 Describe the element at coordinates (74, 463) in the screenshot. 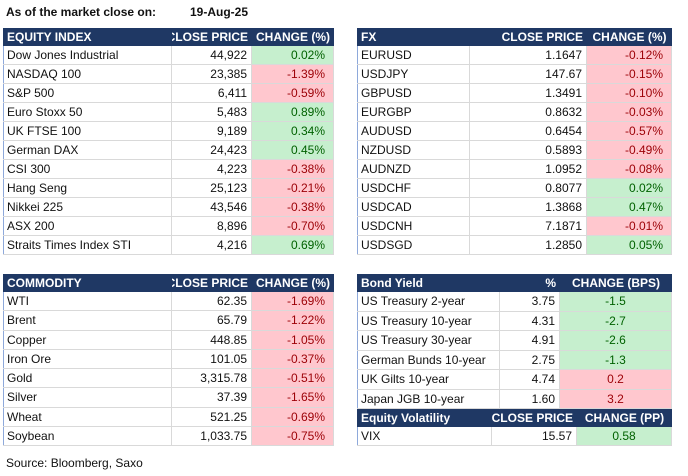

I see `source: Source: Bloomberg, Saxo` at that location.